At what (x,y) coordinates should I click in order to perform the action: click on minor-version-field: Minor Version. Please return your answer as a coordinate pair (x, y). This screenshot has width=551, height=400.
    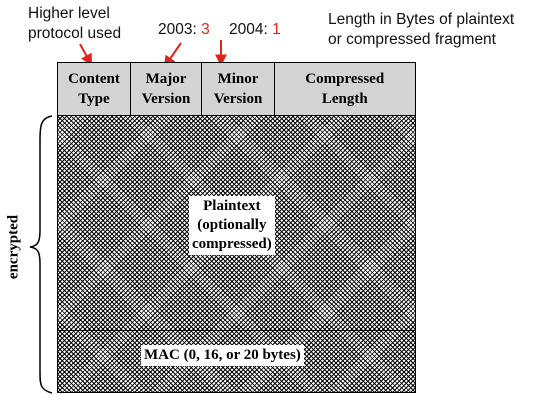
    Looking at the image, I should click on (238, 89).